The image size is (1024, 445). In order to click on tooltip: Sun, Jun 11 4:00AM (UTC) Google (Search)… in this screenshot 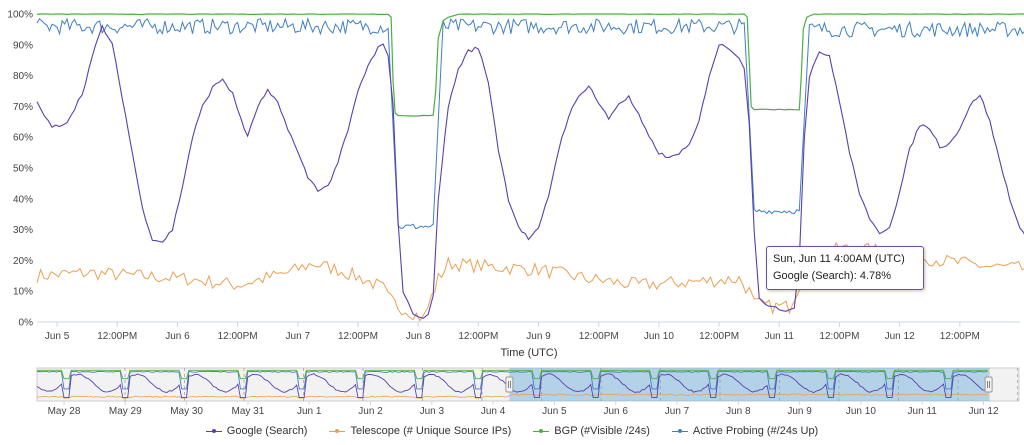, I will do `click(845, 268)`.